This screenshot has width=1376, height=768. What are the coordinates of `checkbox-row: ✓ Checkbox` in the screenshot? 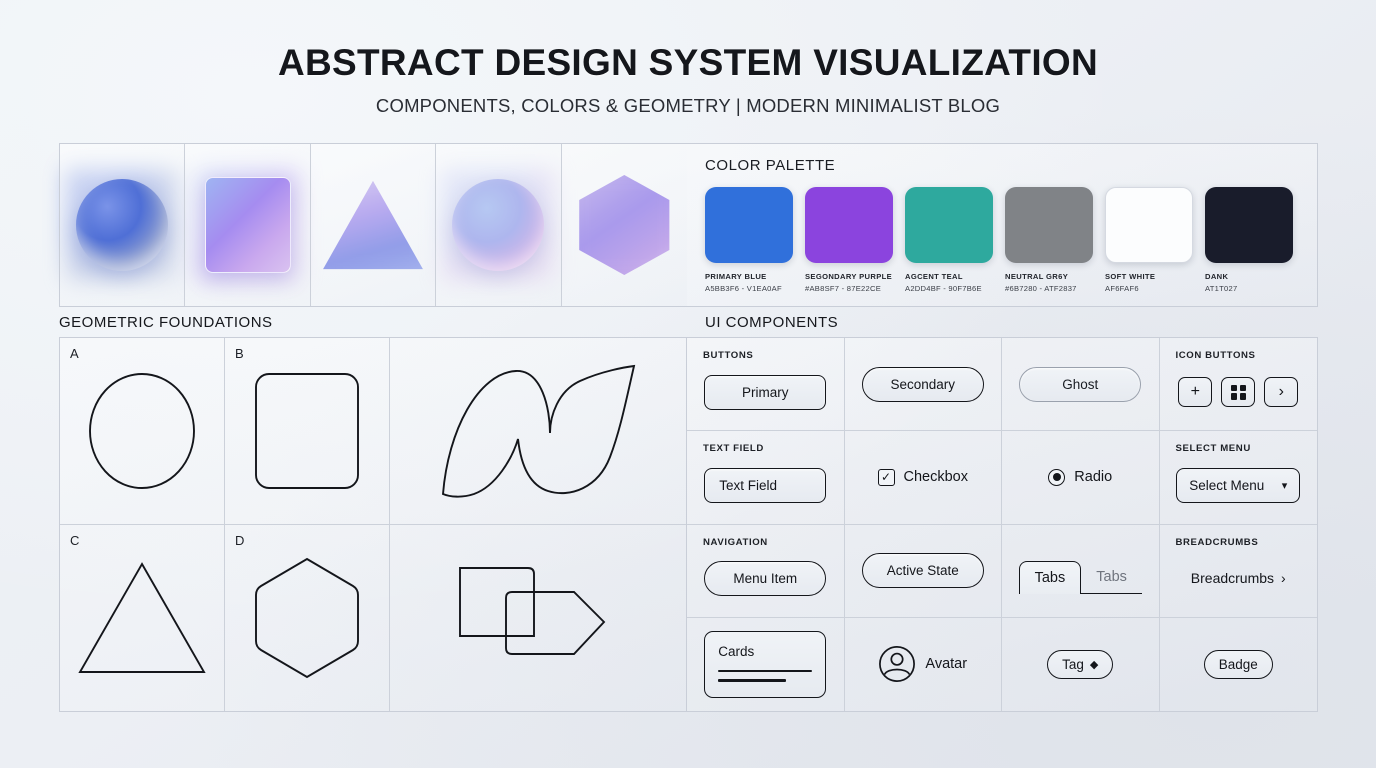 It's located at (922, 477).